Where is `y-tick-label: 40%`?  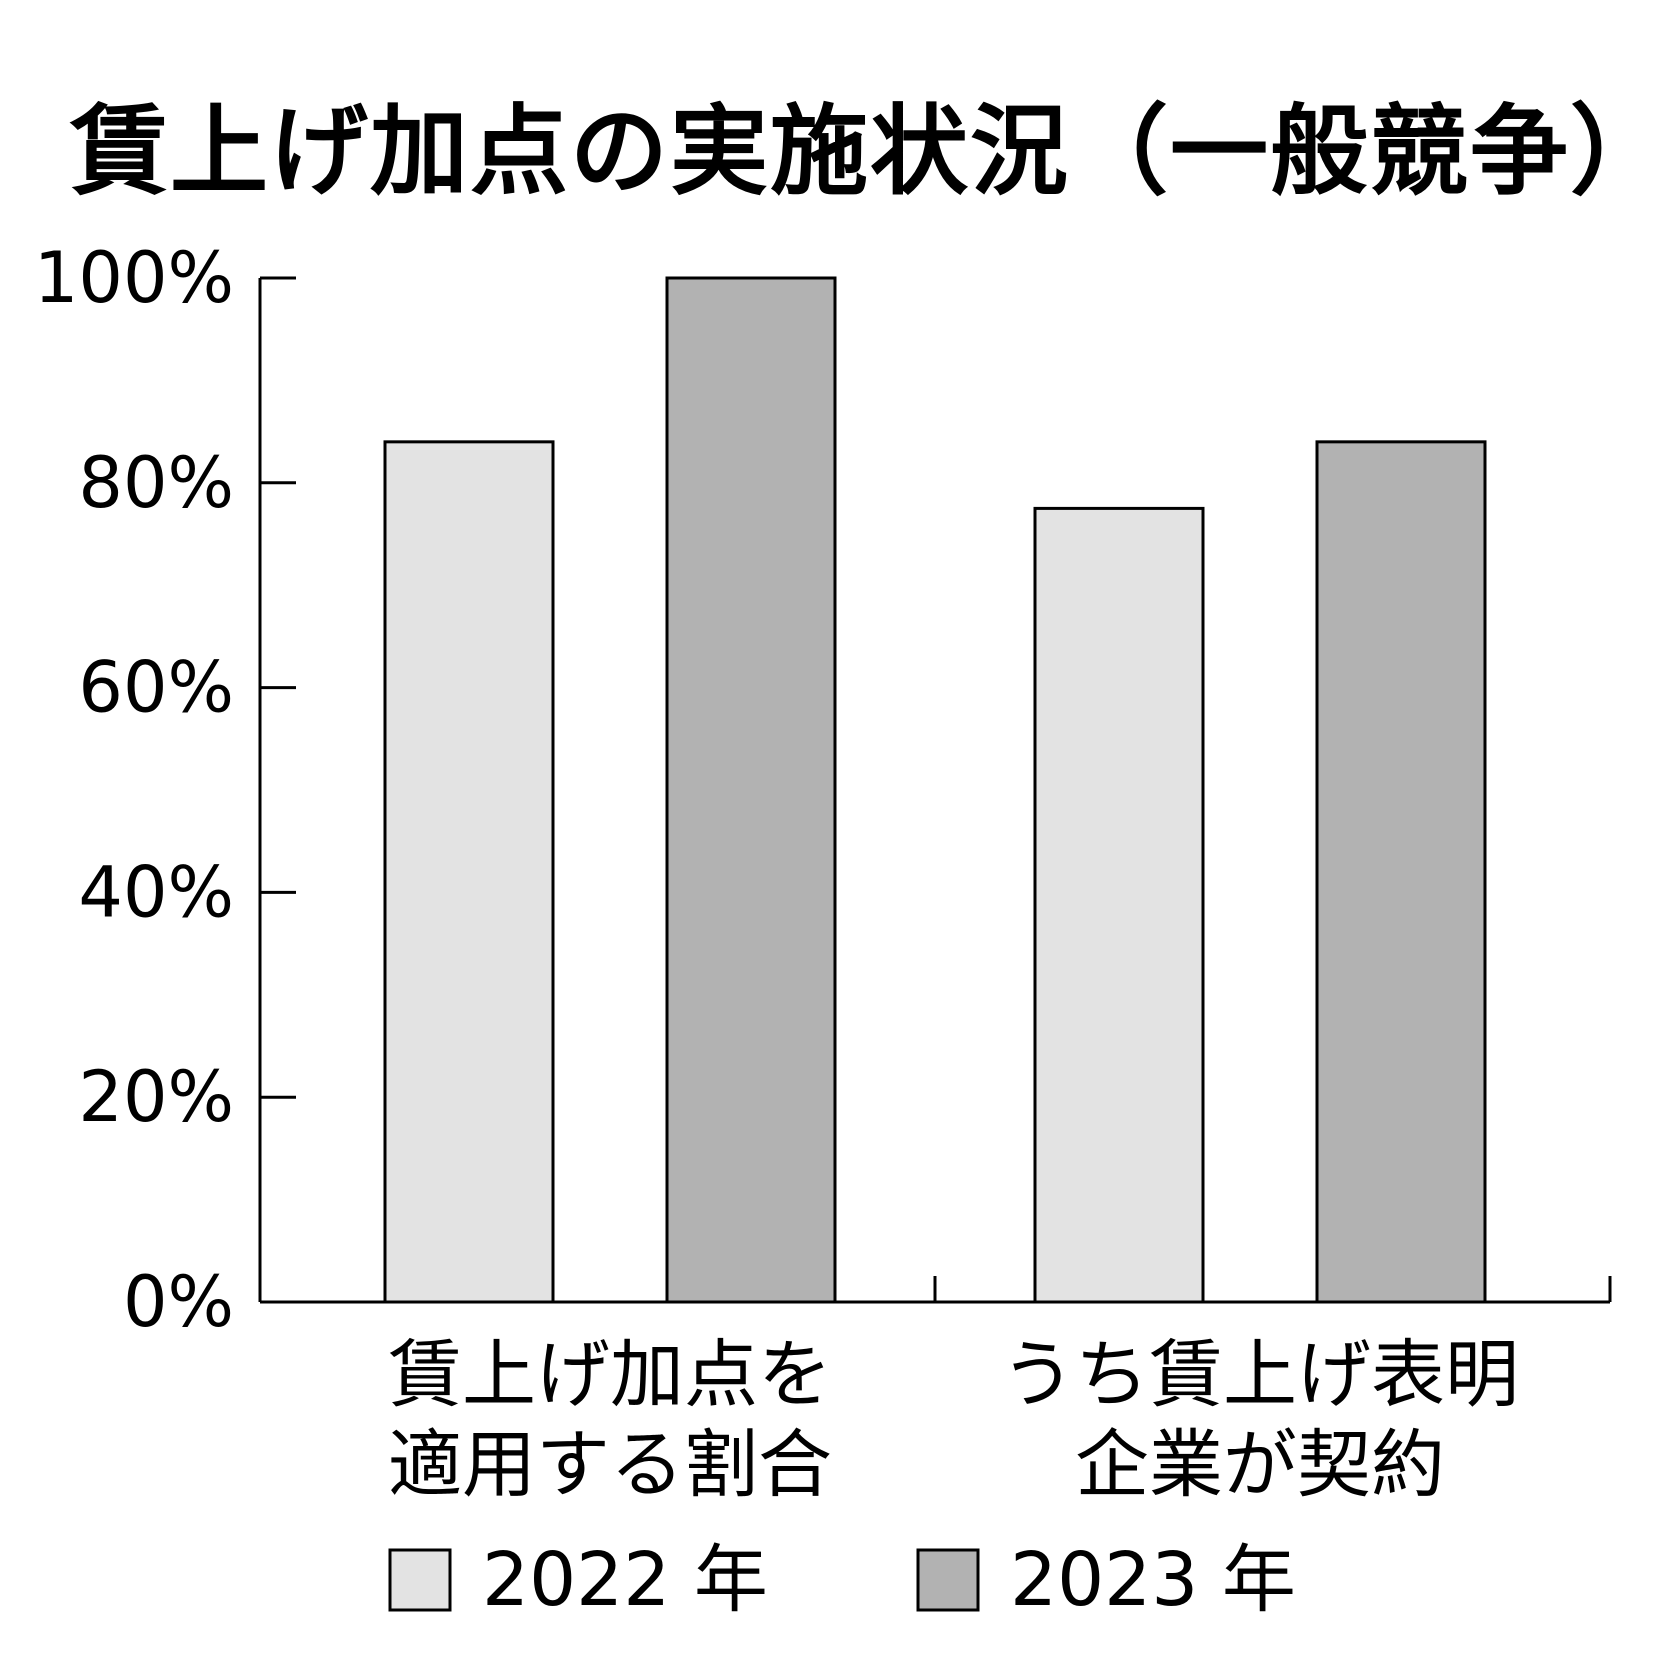 y-tick-label: 40% is located at coordinates (156, 892).